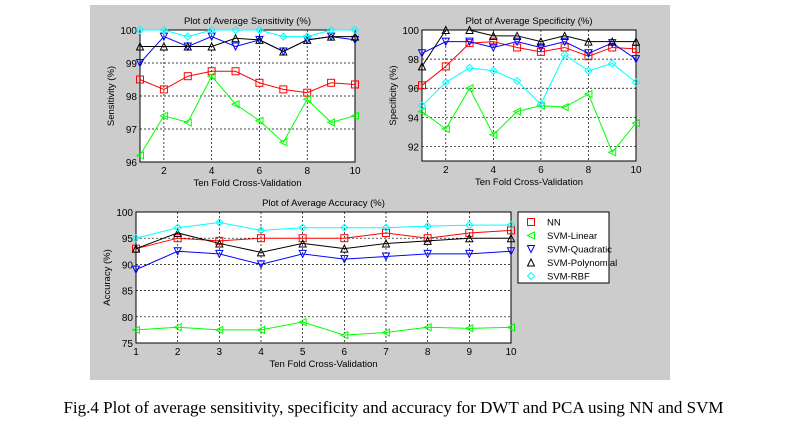  I want to click on x-tick-label: 7, so click(386, 352).